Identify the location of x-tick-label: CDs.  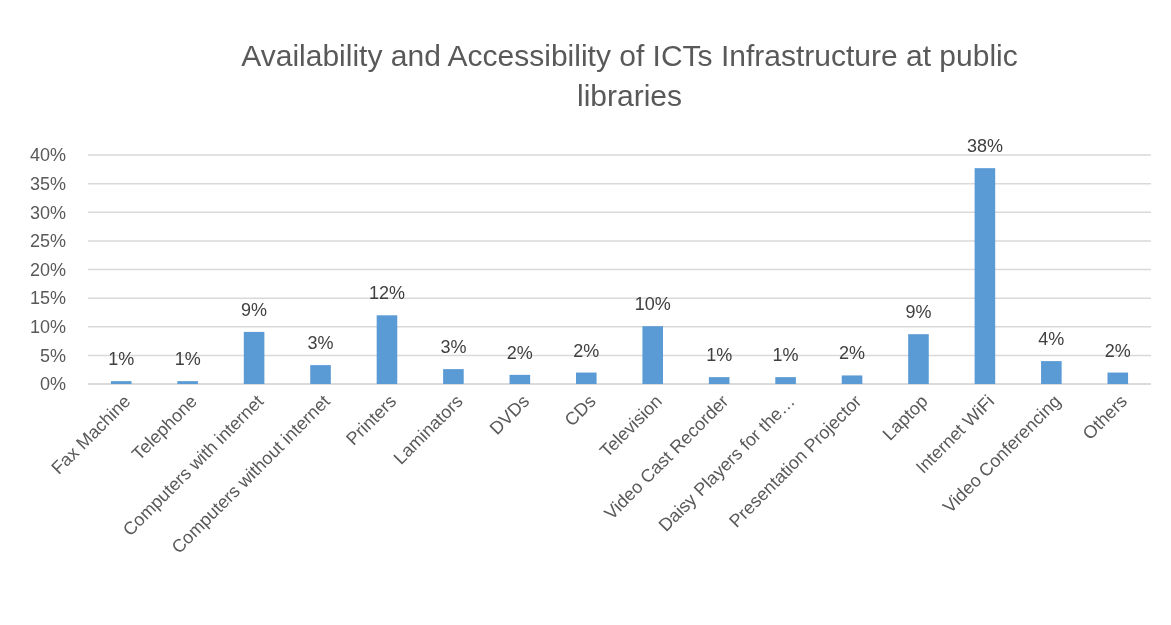
(580, 411).